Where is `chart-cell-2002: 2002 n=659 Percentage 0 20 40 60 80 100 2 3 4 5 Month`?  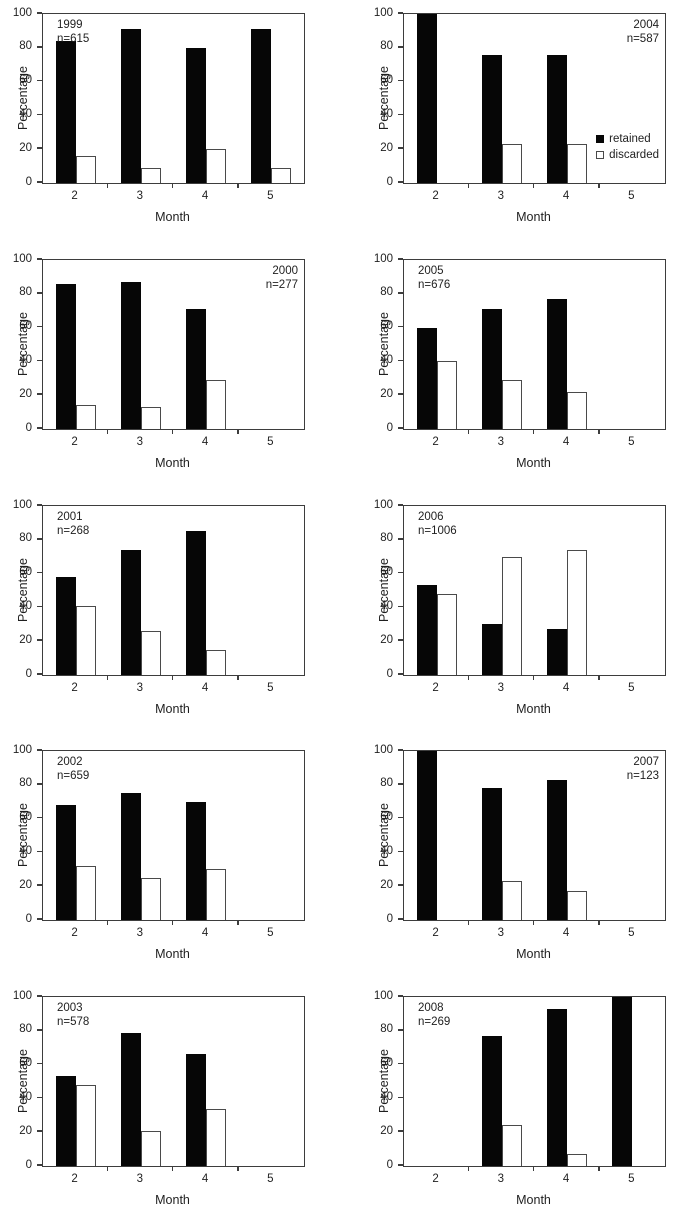
chart-cell-2002: 2002 n=659 Percentage 0 20 40 60 80 100 2 3 4 5 Month is located at coordinates (168, 860).